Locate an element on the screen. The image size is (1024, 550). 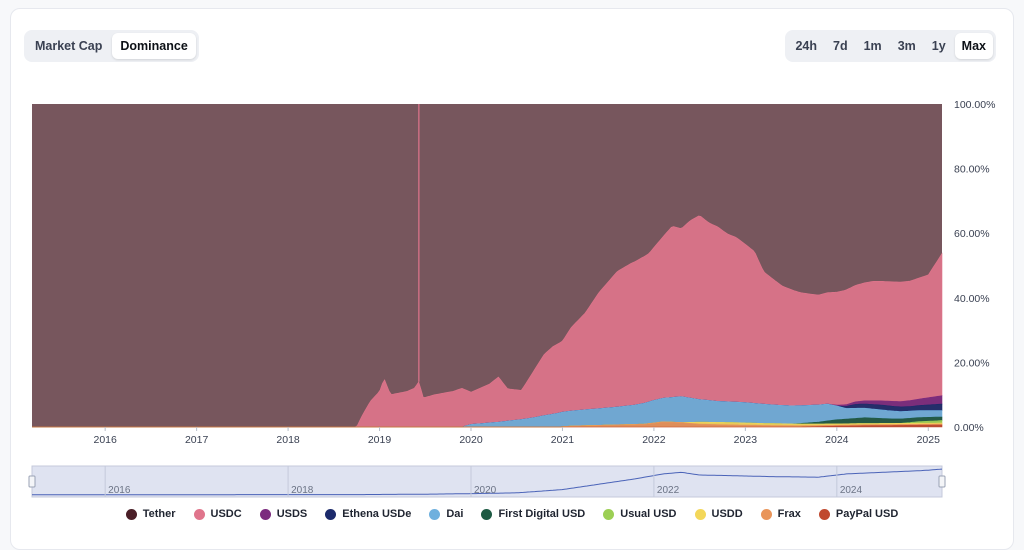
legend-item-usual-usd: Usual USD is located at coordinates (640, 514).